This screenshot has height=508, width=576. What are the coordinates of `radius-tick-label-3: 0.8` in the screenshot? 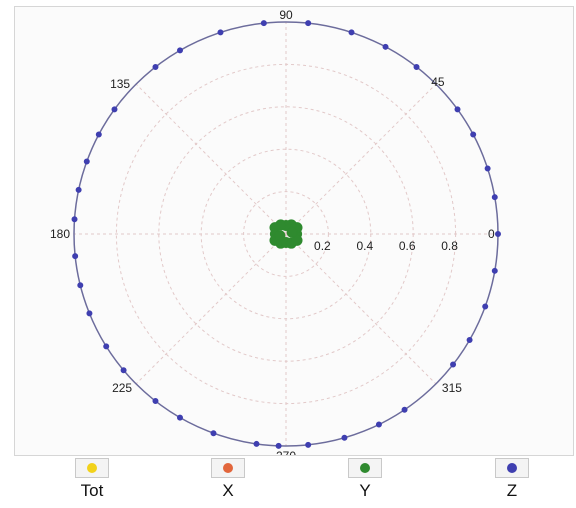 It's located at (449, 246).